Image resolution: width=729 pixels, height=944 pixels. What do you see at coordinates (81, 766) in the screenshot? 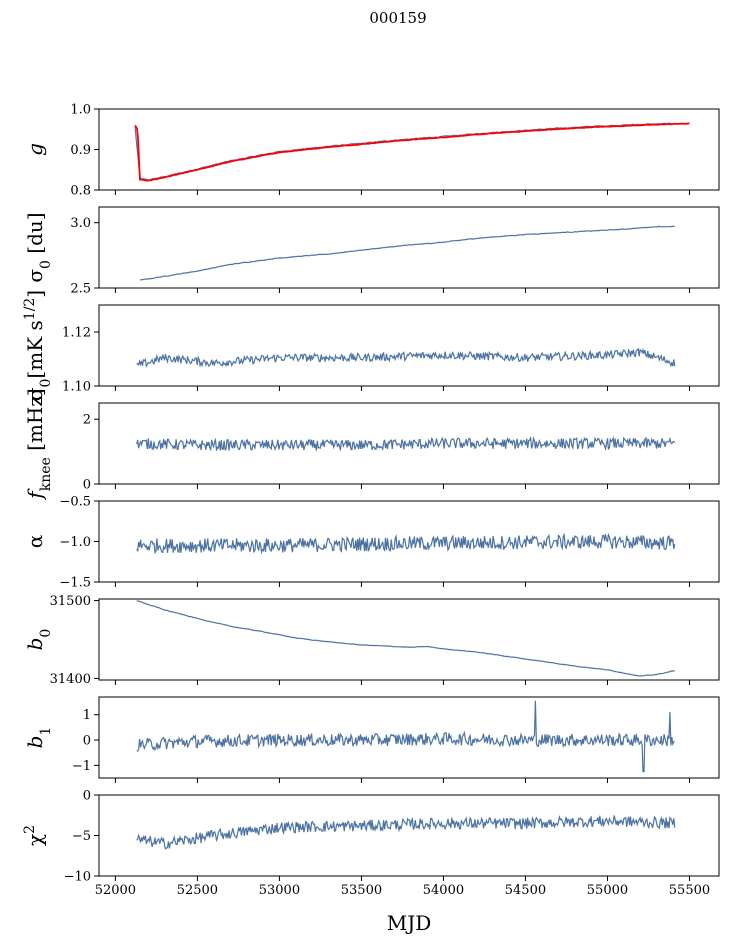
I see `y-tick-label-b1-0: −1` at bounding box center [81, 766].